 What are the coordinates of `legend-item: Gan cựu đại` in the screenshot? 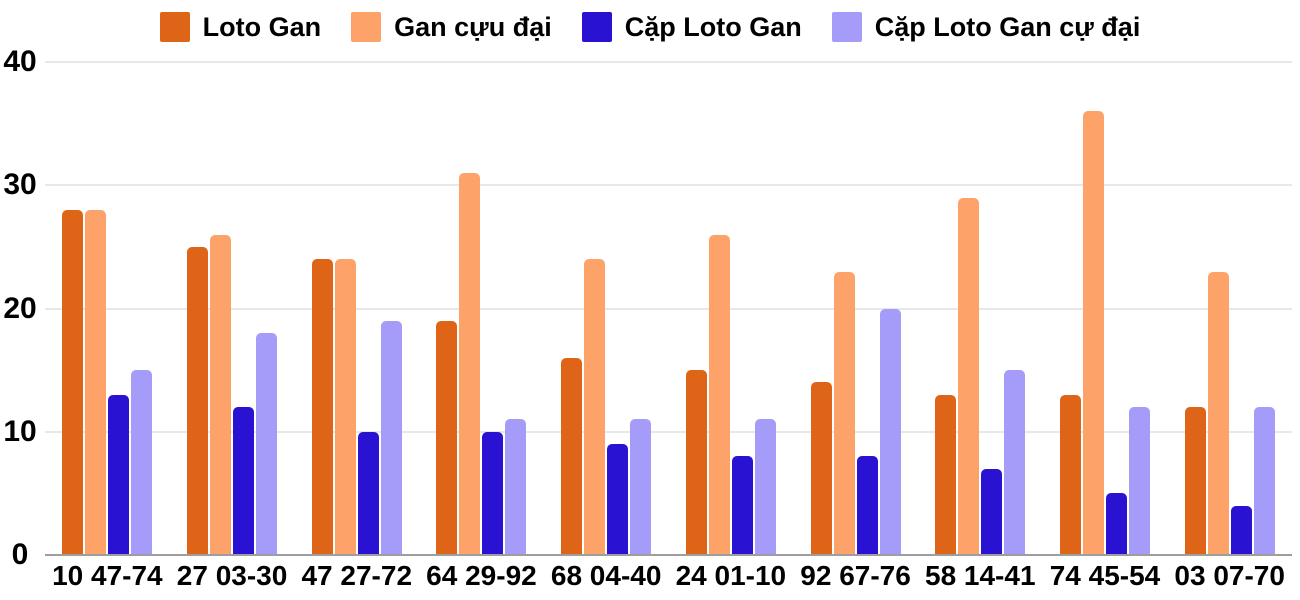 It's located at (451, 27).